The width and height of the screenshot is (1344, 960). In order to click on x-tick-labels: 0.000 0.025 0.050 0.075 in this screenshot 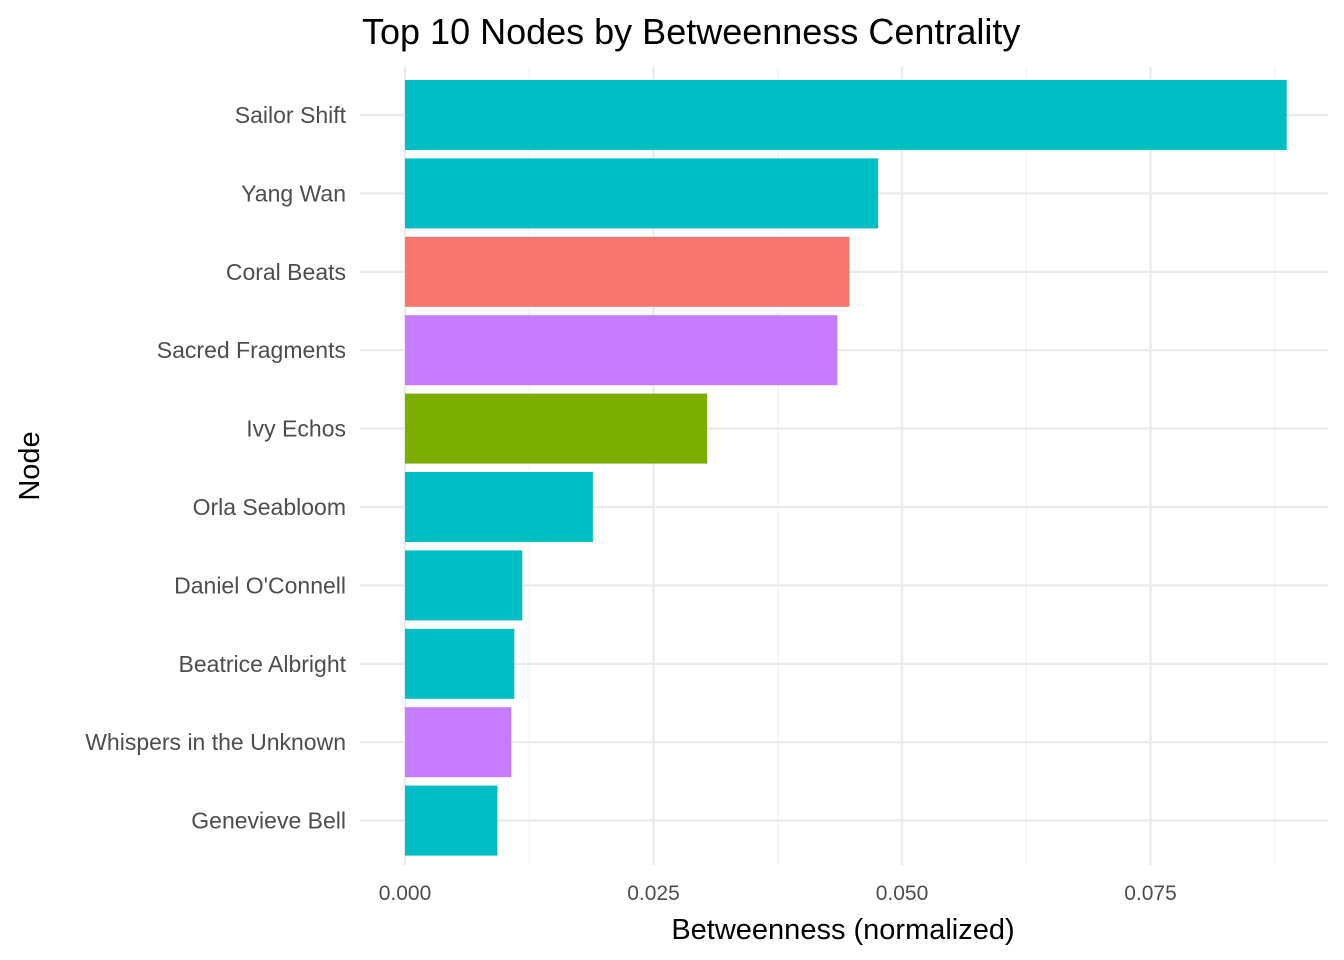, I will do `click(778, 893)`.